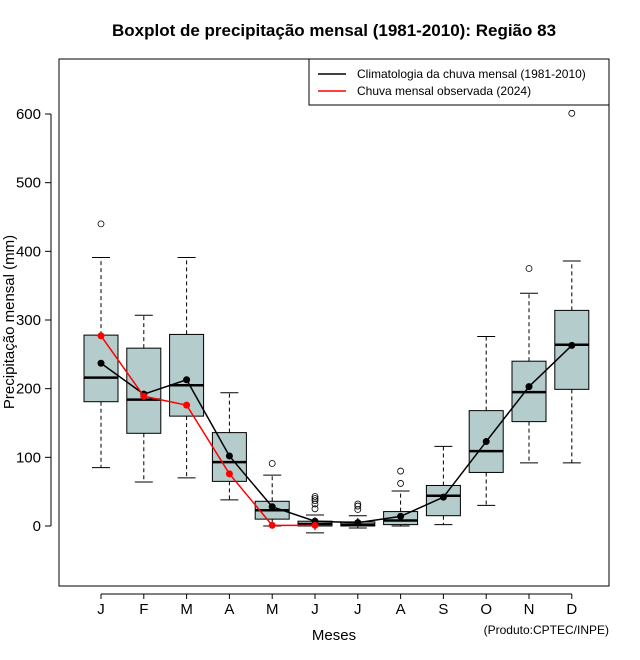  What do you see at coordinates (28, 320) in the screenshot?
I see `y-tick-label: 300` at bounding box center [28, 320].